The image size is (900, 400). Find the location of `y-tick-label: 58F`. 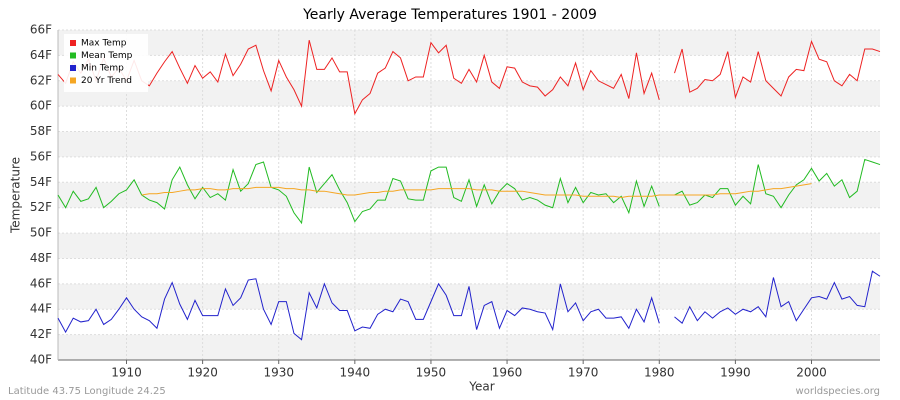

y-tick-label: 58F is located at coordinates (41, 131).